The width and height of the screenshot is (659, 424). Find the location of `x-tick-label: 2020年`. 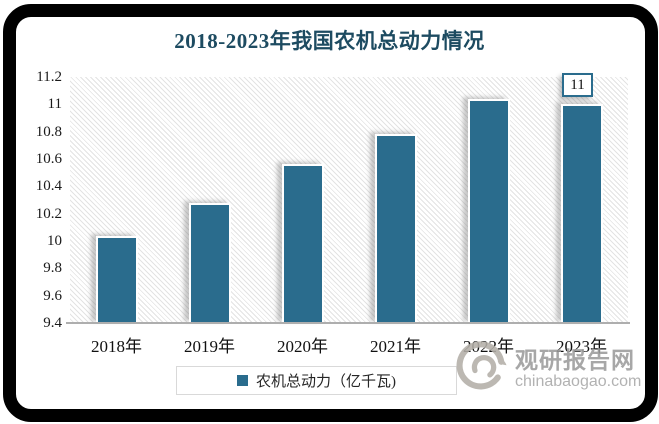

x-tick-label: 2020年 is located at coordinates (302, 346).